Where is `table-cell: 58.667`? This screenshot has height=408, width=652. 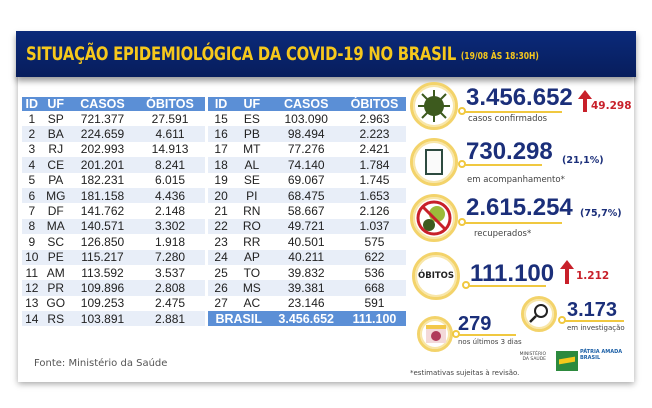 table-cell: 58.667 is located at coordinates (306, 211).